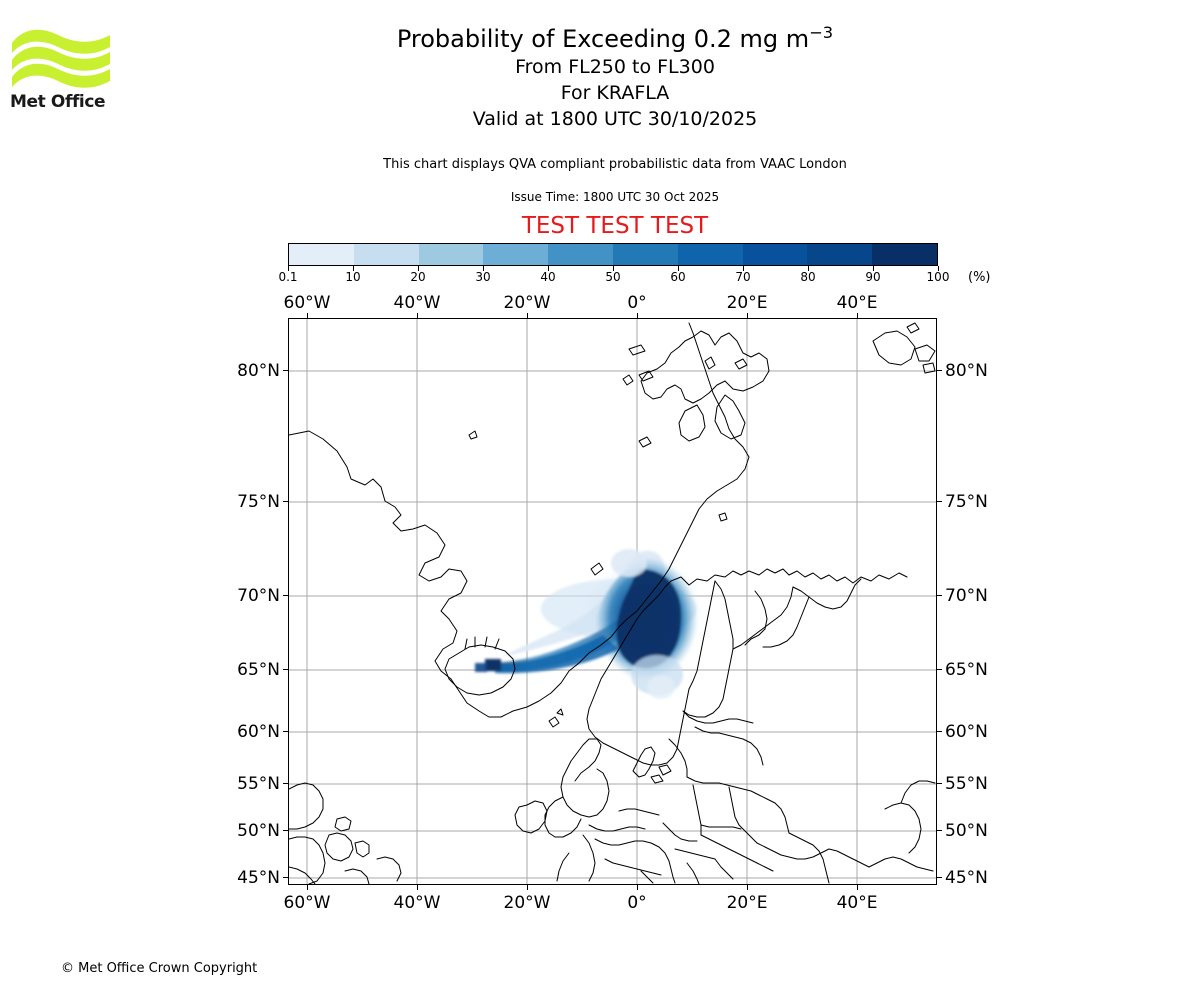  What do you see at coordinates (615, 67) in the screenshot?
I see `subtitle-flight-levels: From FL250 to FL300` at bounding box center [615, 67].